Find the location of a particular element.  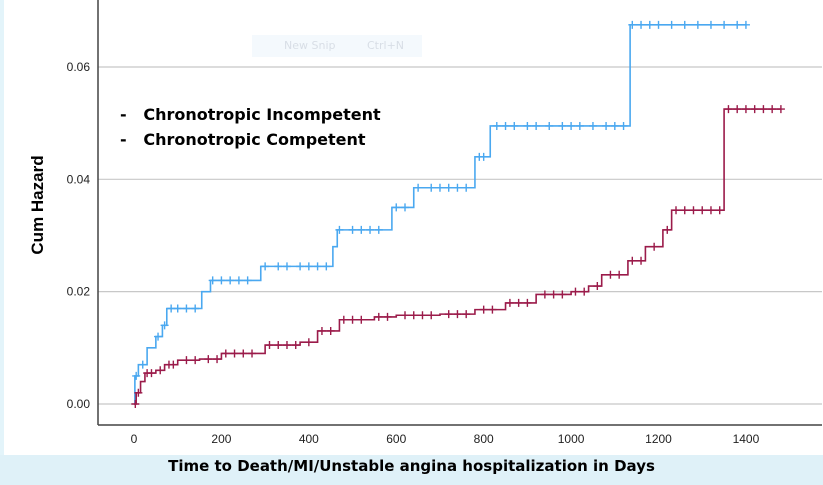

x-tick-label: 0 is located at coordinates (134, 439).